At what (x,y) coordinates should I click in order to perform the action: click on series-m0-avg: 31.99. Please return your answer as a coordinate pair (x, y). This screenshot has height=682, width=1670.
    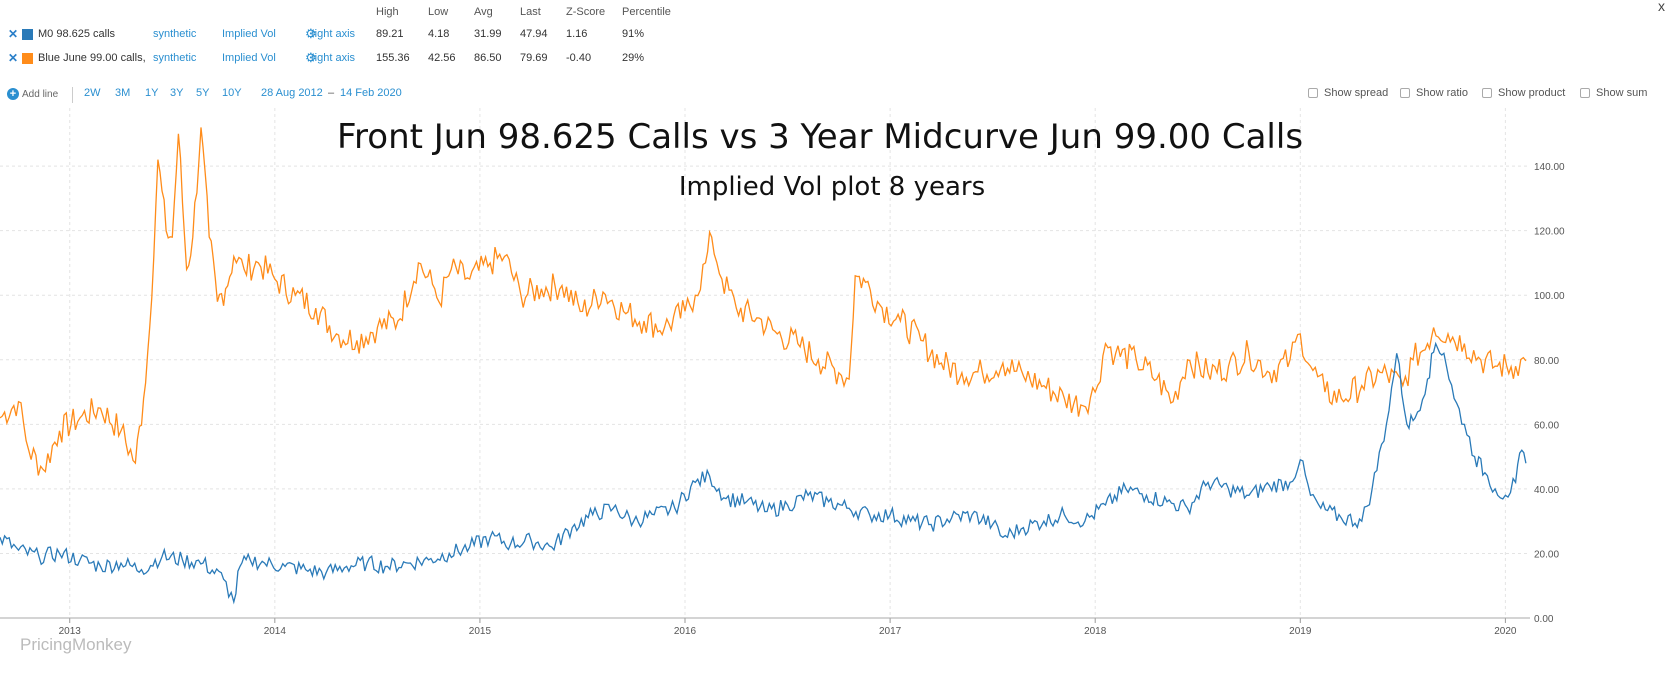
    Looking at the image, I should click on (488, 34).